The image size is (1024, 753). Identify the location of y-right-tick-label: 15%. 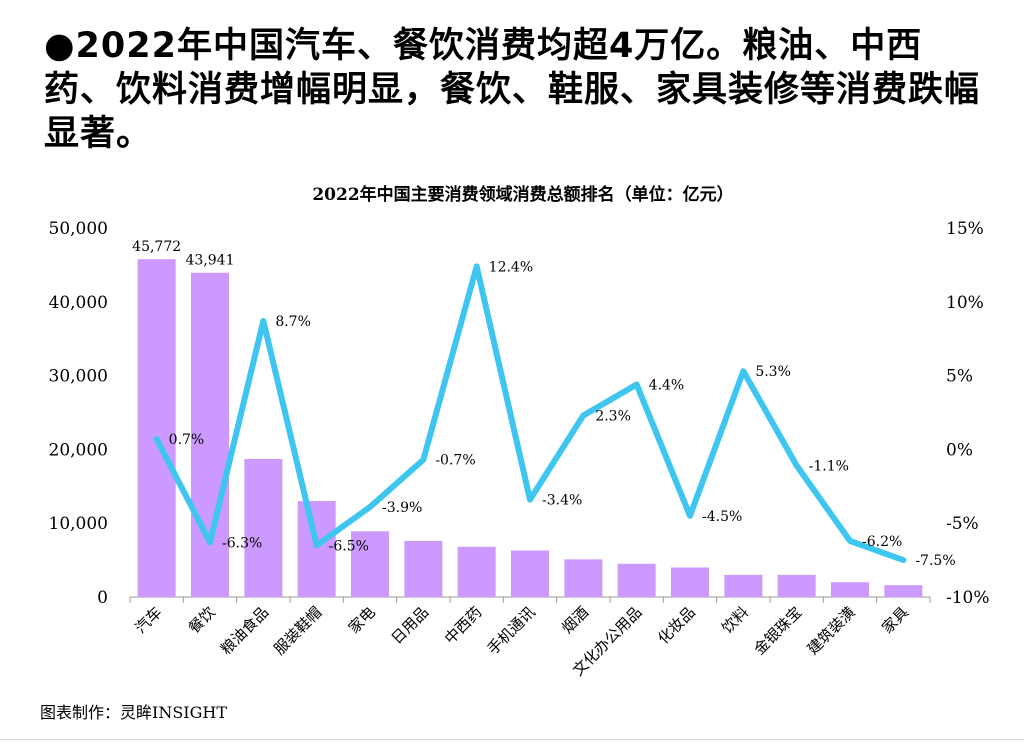
(965, 229).